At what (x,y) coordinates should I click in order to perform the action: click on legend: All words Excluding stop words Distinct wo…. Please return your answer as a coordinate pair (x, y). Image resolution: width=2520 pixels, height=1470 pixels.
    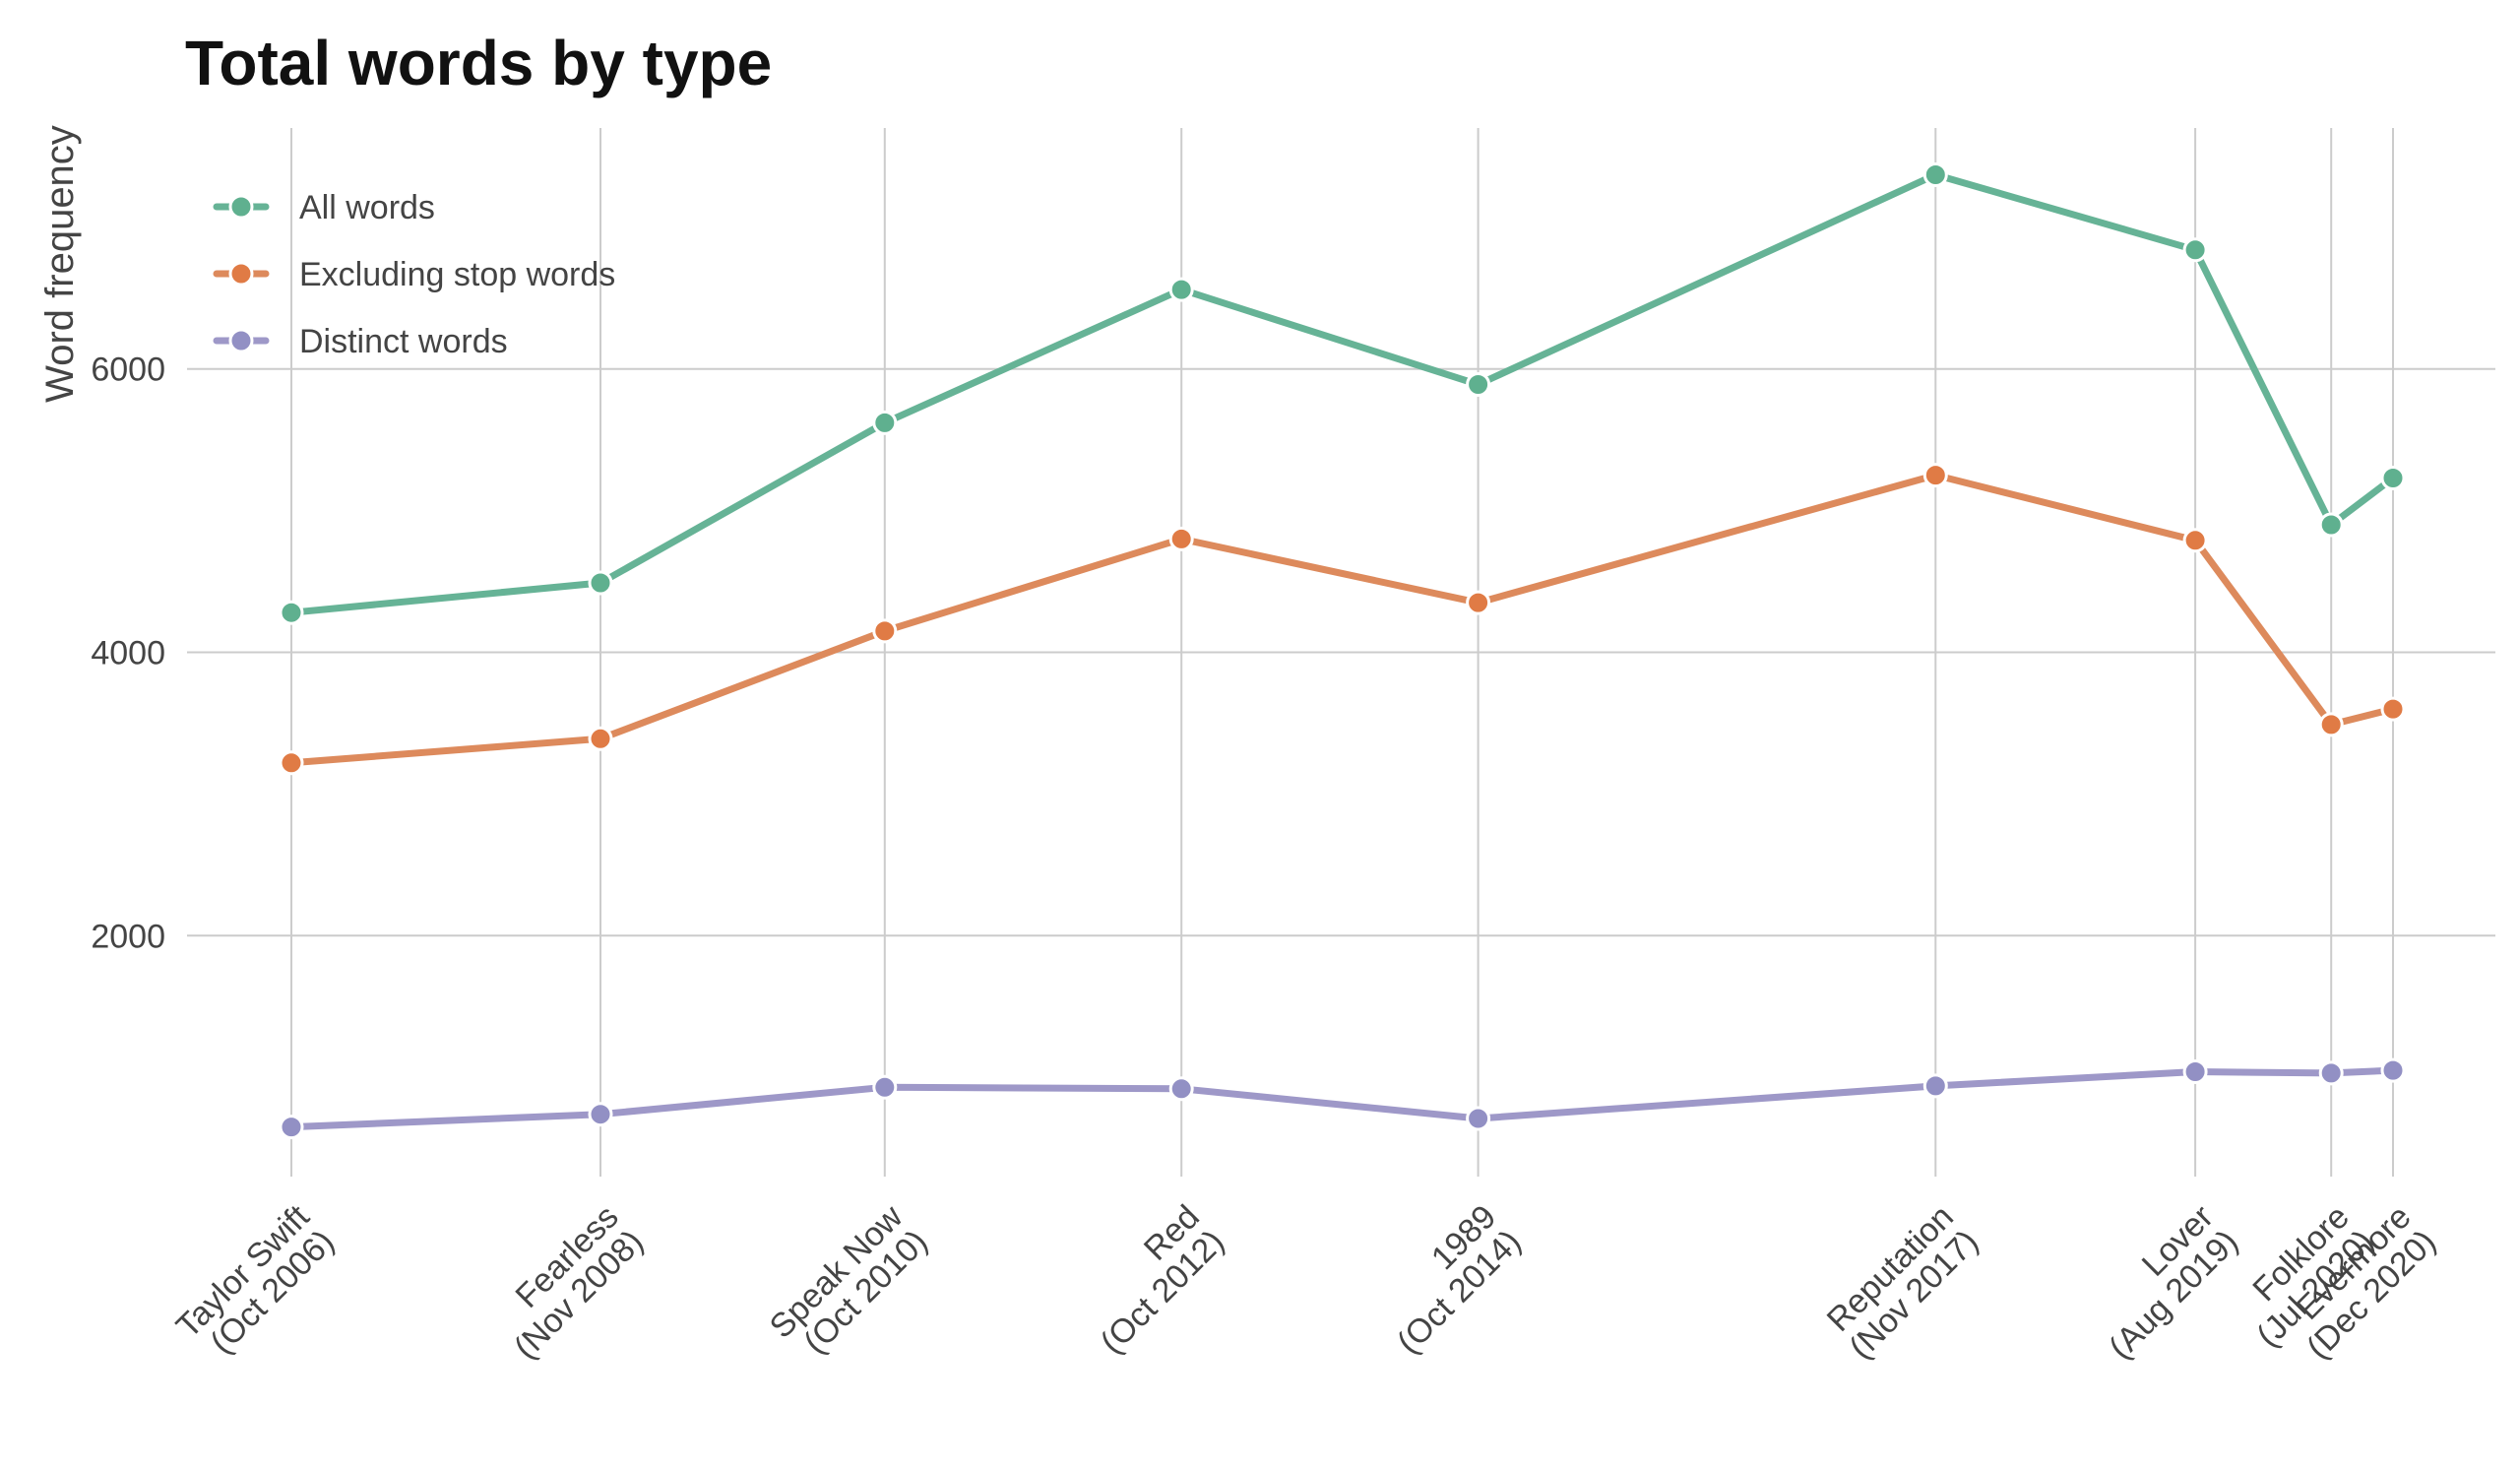
    Looking at the image, I should click on (414, 274).